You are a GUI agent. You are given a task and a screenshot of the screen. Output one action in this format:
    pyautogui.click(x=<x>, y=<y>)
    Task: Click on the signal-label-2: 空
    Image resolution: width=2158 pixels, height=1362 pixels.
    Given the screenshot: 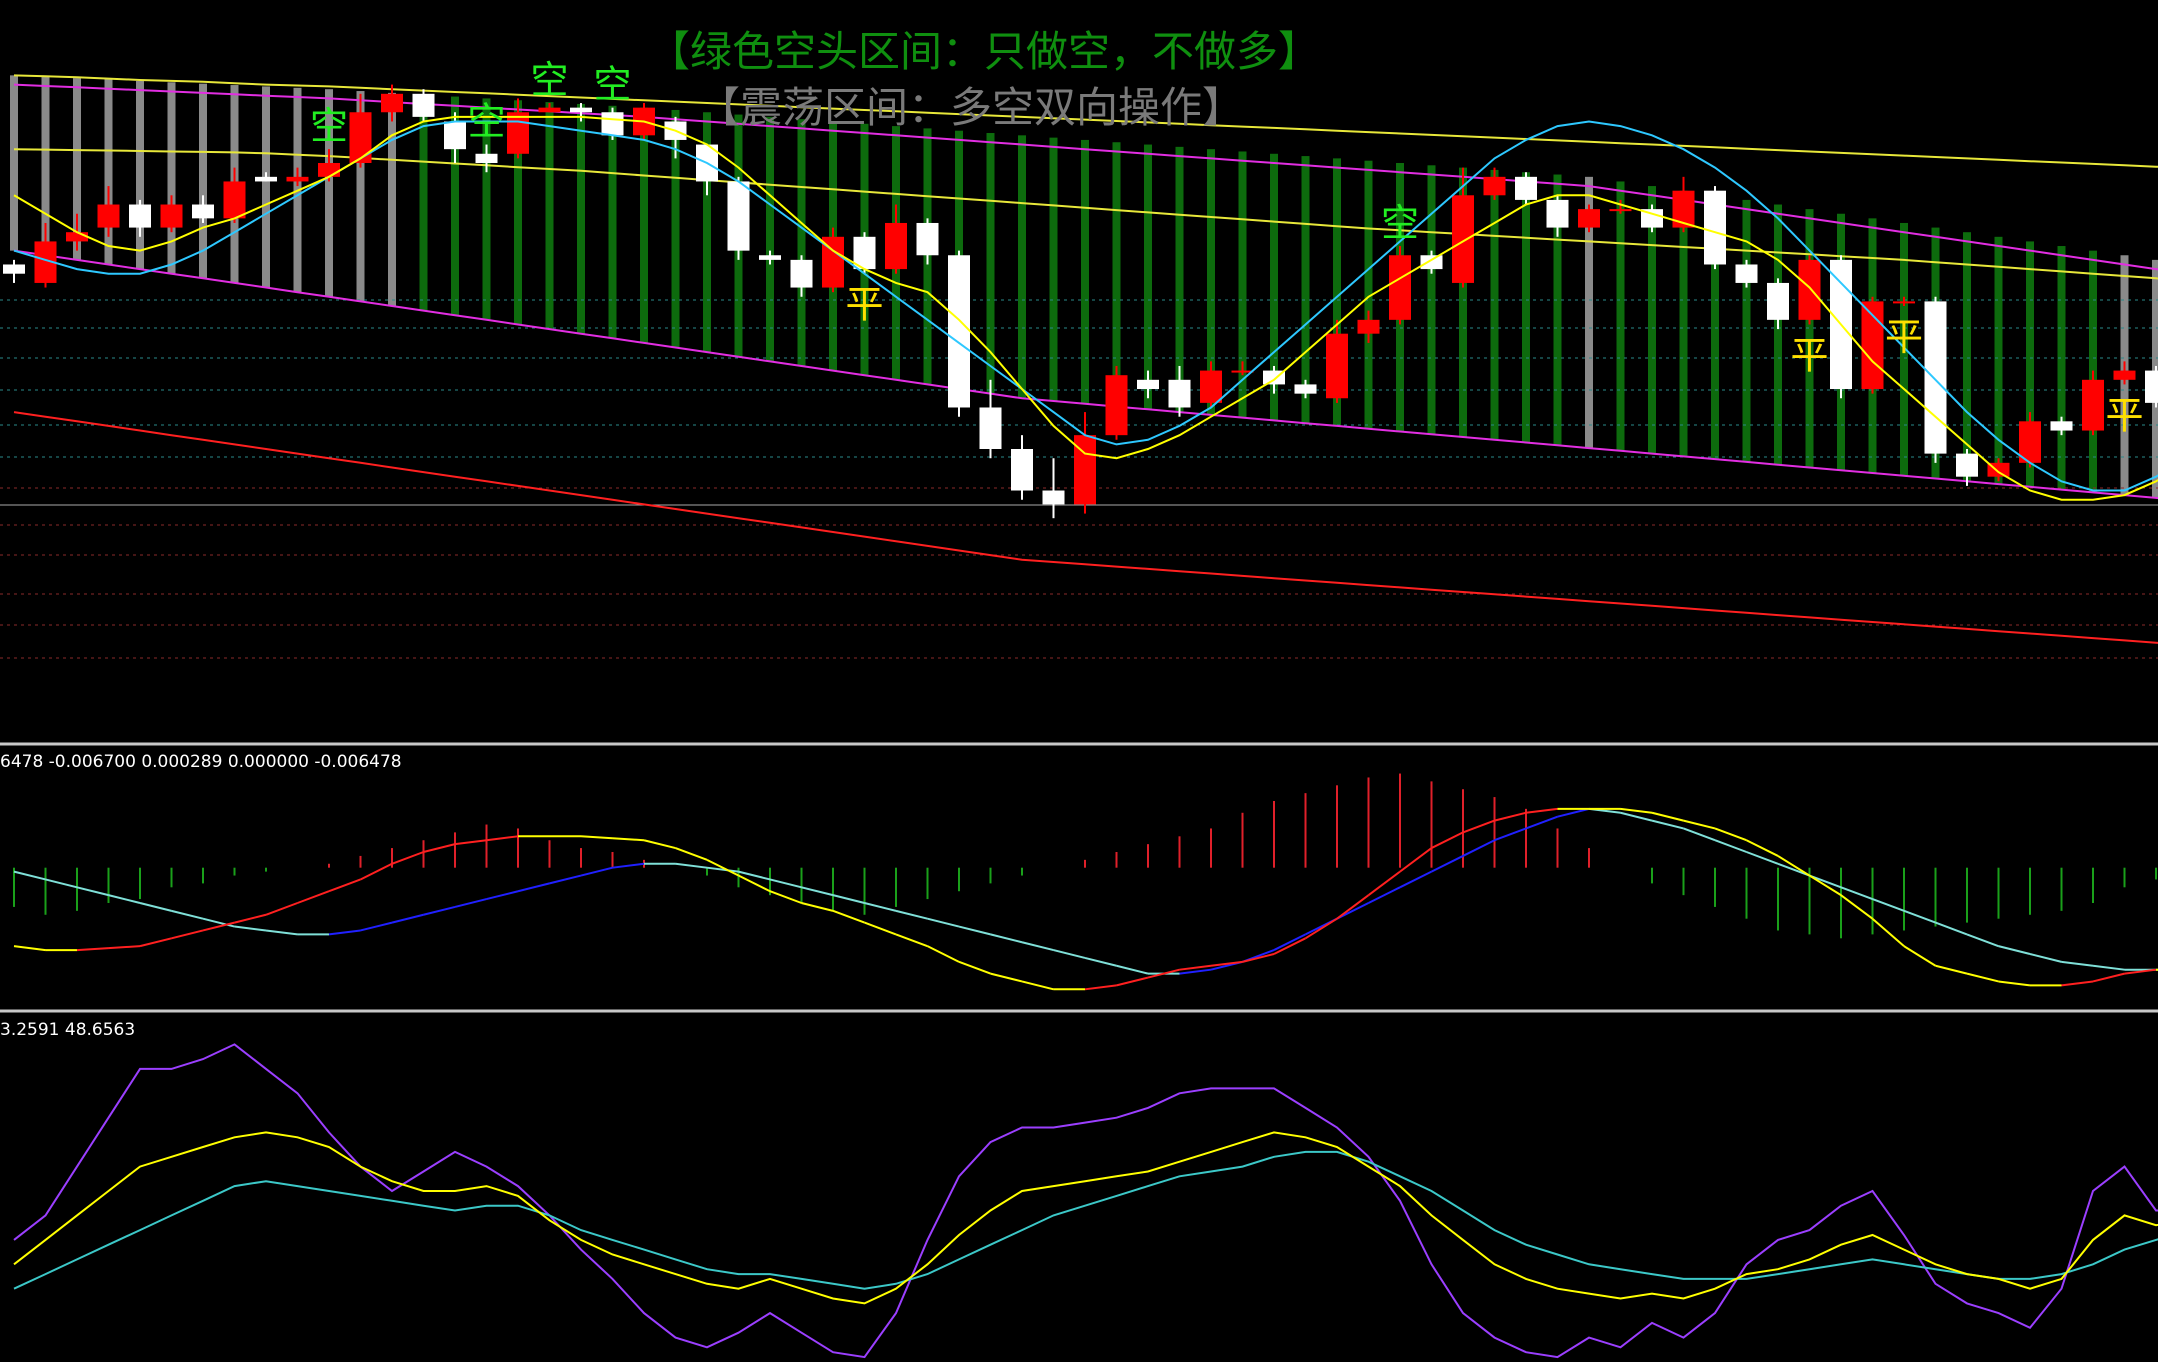 What is the action you would take?
    pyautogui.click(x=549, y=80)
    